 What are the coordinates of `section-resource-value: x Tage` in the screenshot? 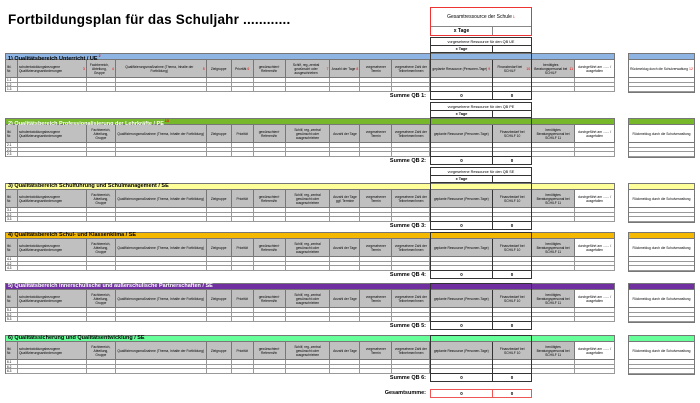 It's located at (462, 49).